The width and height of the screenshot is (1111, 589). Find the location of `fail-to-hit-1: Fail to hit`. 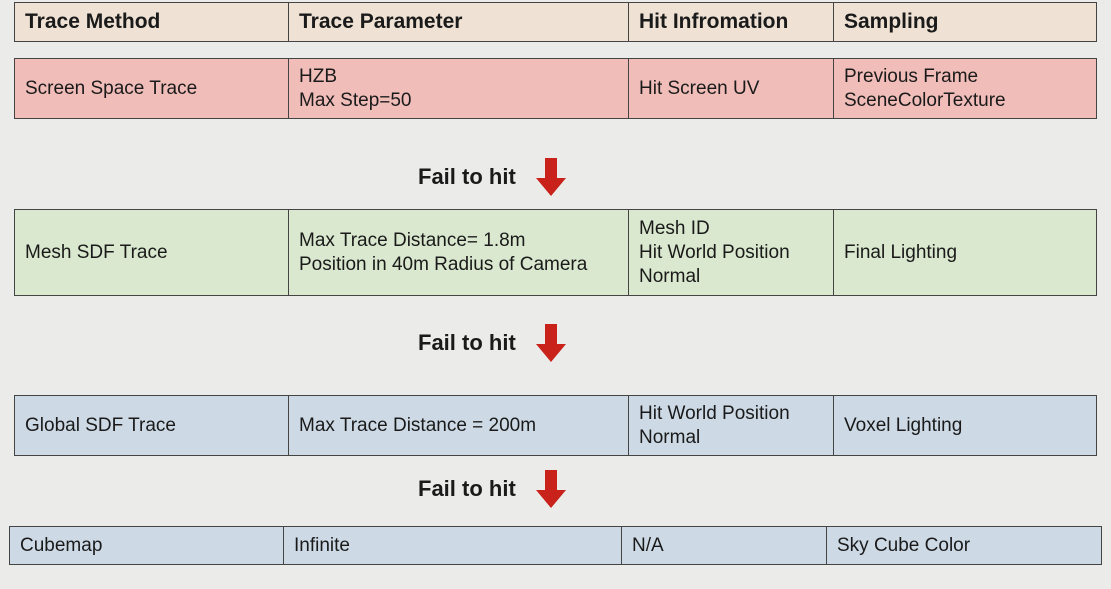

fail-to-hit-1: Fail to hit is located at coordinates (492, 177).